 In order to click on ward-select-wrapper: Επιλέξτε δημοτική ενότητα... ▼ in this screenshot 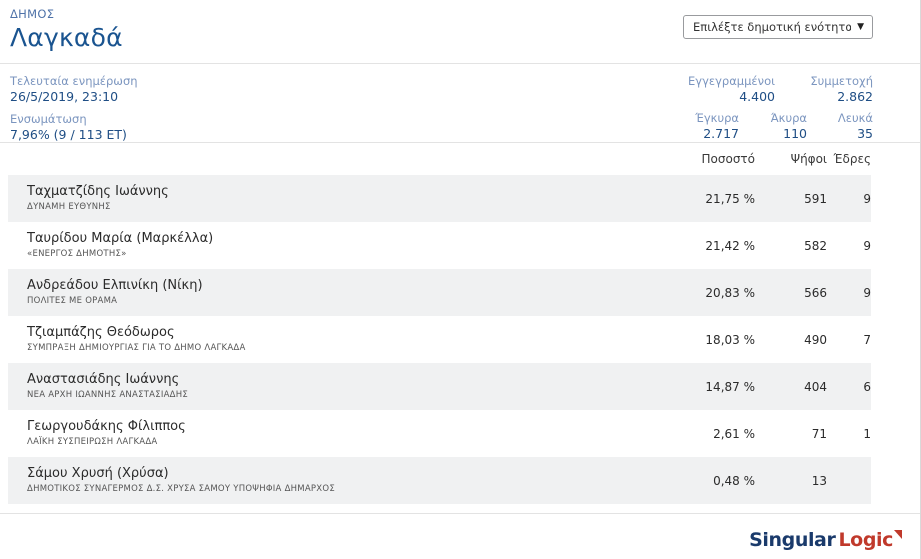, I will do `click(778, 27)`.